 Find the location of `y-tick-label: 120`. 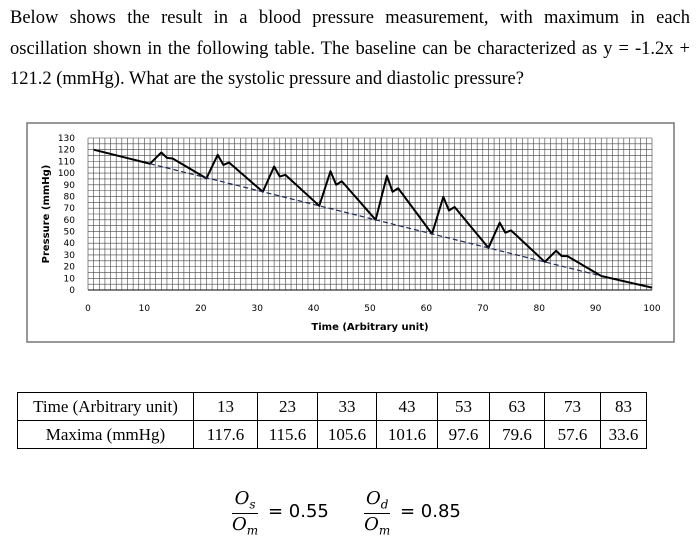

y-tick-label: 120 is located at coordinates (66, 151).